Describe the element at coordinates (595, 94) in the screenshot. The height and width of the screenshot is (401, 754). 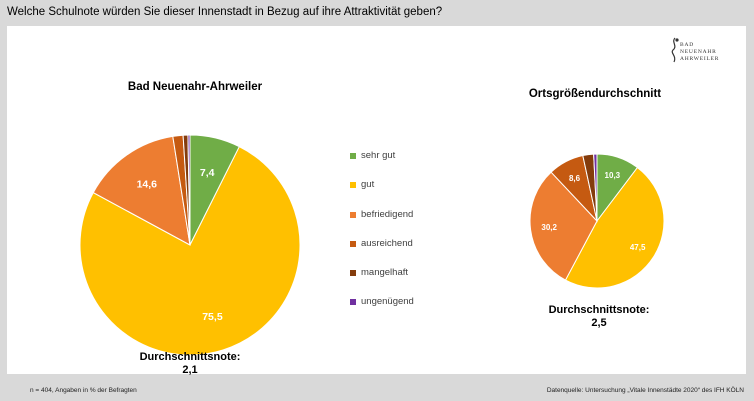
I see `chart-title-right: Ortsgrößendurchschnitt` at that location.